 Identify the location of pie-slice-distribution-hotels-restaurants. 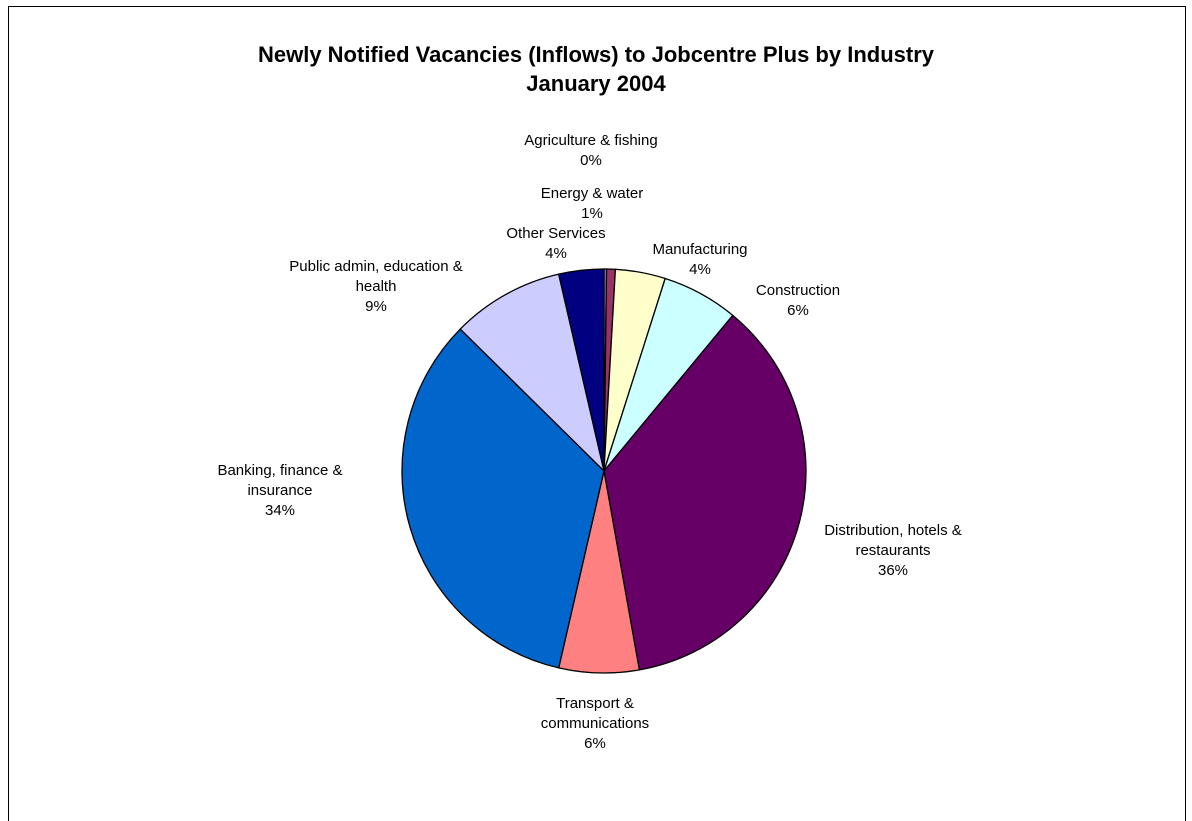
(705, 492).